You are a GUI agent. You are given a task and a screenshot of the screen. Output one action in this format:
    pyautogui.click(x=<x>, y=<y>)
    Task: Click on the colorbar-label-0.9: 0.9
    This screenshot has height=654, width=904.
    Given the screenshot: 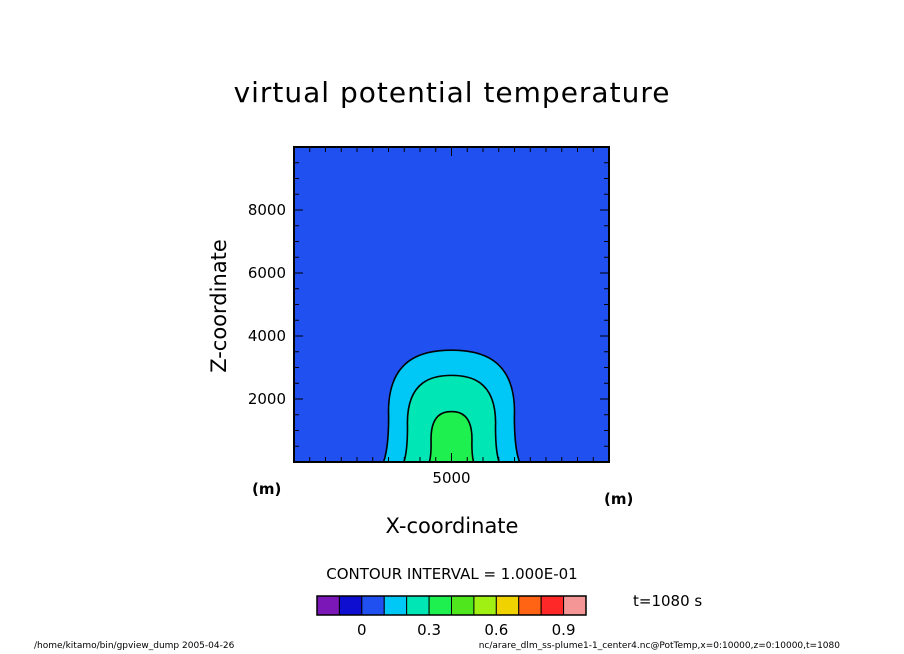 What is the action you would take?
    pyautogui.click(x=564, y=630)
    